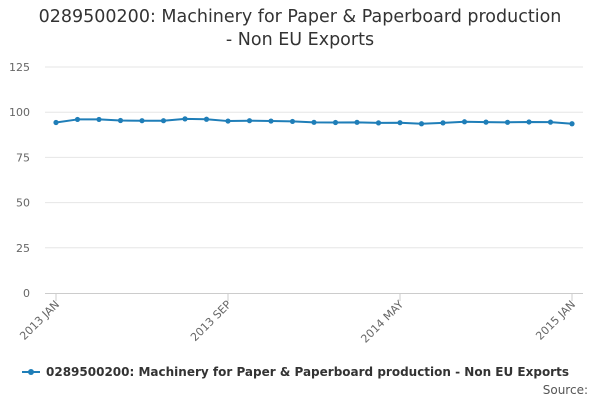  What do you see at coordinates (300, 319) in the screenshot?
I see `x-axis: 2013 JAN 2013 SEP 2014 MAY 2015 JAN` at bounding box center [300, 319].